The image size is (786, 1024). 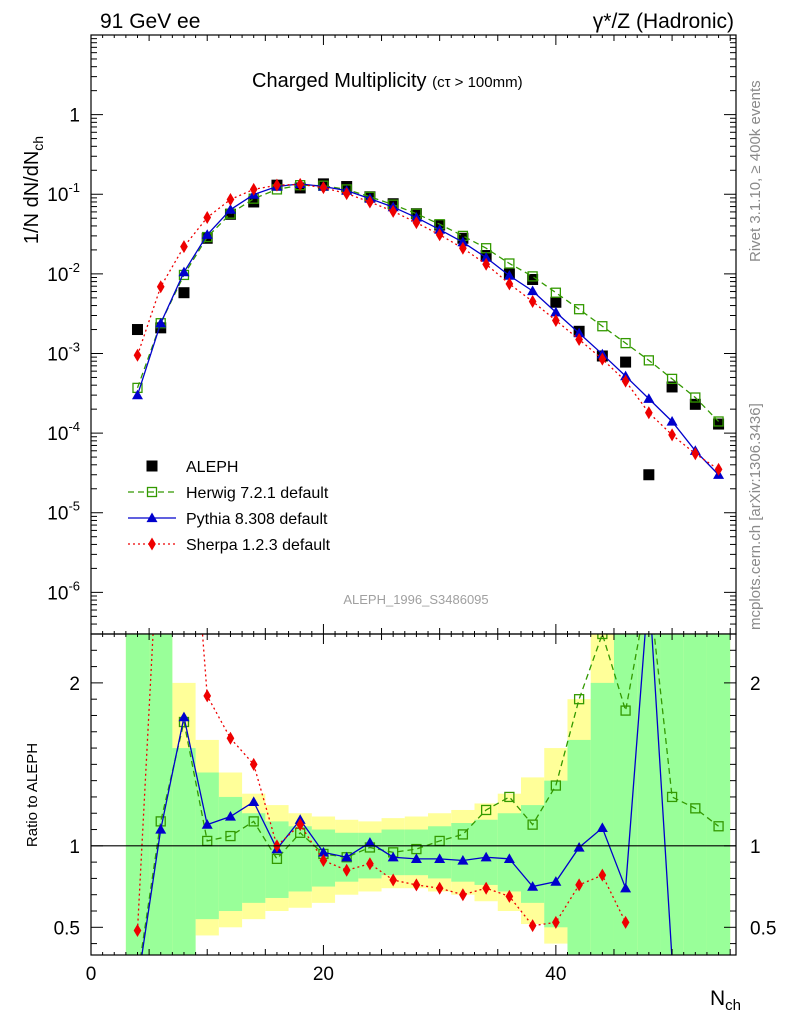 What do you see at coordinates (57, 593) in the screenshot?
I see `main-y-tick-label-base: 10` at bounding box center [57, 593].